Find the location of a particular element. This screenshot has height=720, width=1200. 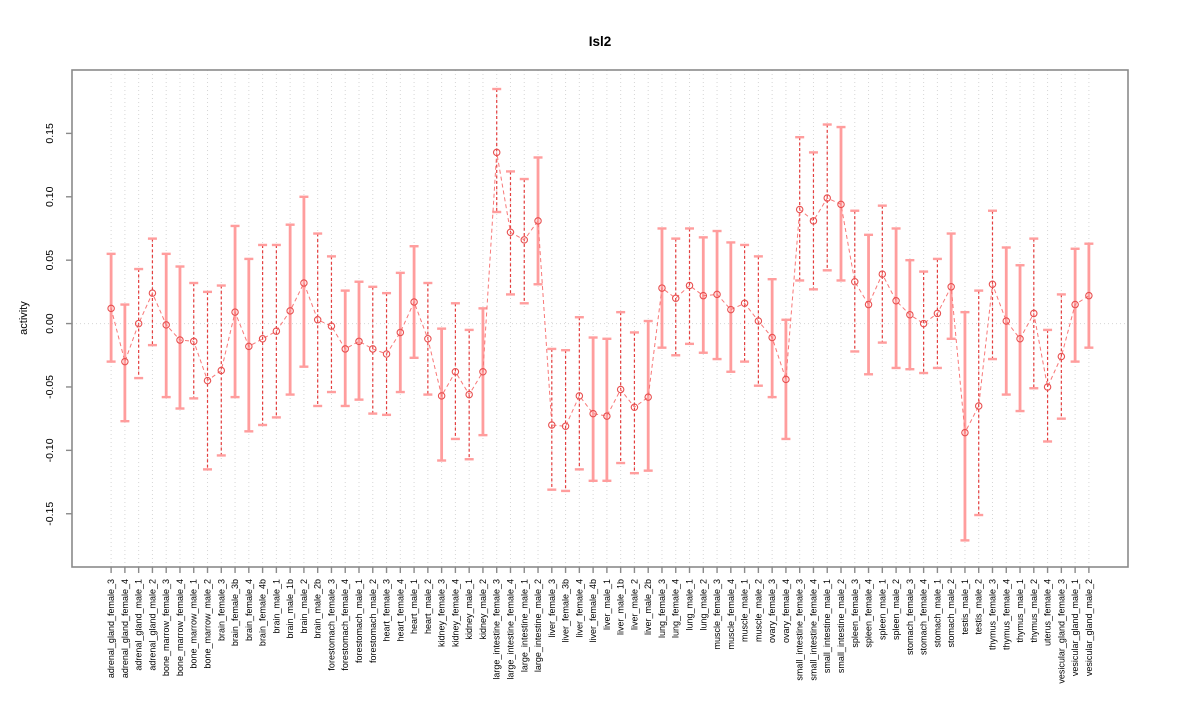

x-tick-label: kidney_female_4 is located at coordinates (455, 613).